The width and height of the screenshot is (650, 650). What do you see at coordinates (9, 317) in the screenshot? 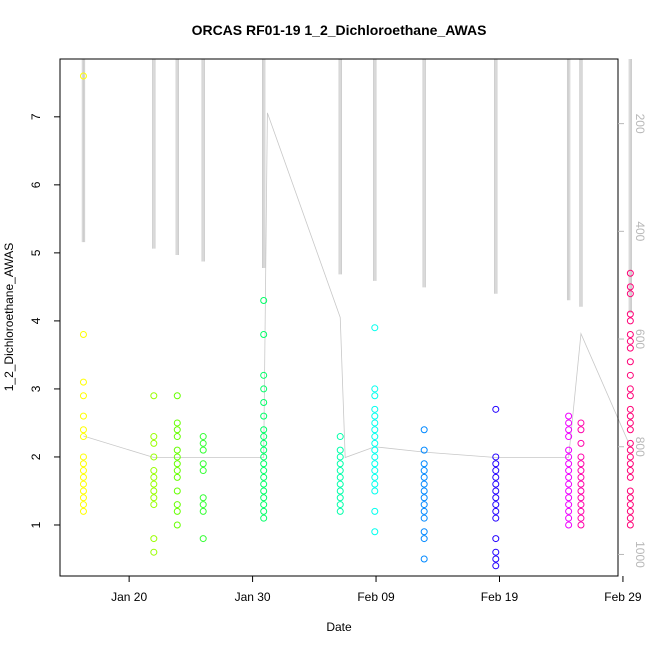
I see `y-axis-label: 1_2_Dichloroethane_AWAS` at bounding box center [9, 317].